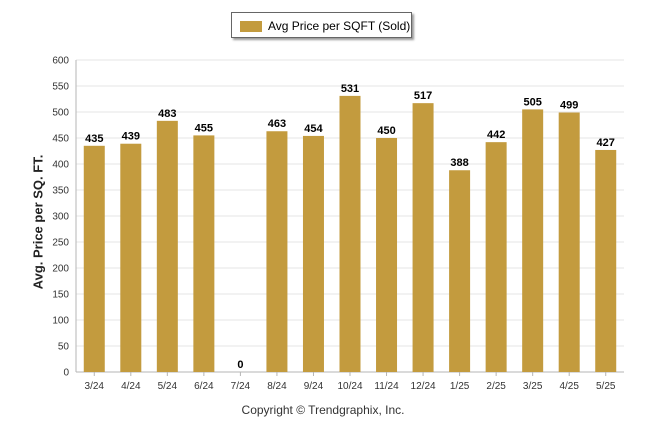 The image size is (646, 434). I want to click on y-tick-label: 550, so click(60, 87).